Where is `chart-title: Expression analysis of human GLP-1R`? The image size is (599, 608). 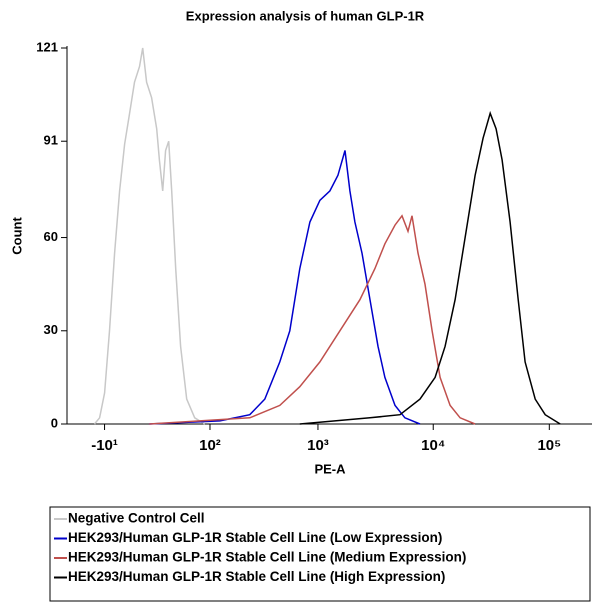
chart-title: Expression analysis of human GLP-1R is located at coordinates (305, 15).